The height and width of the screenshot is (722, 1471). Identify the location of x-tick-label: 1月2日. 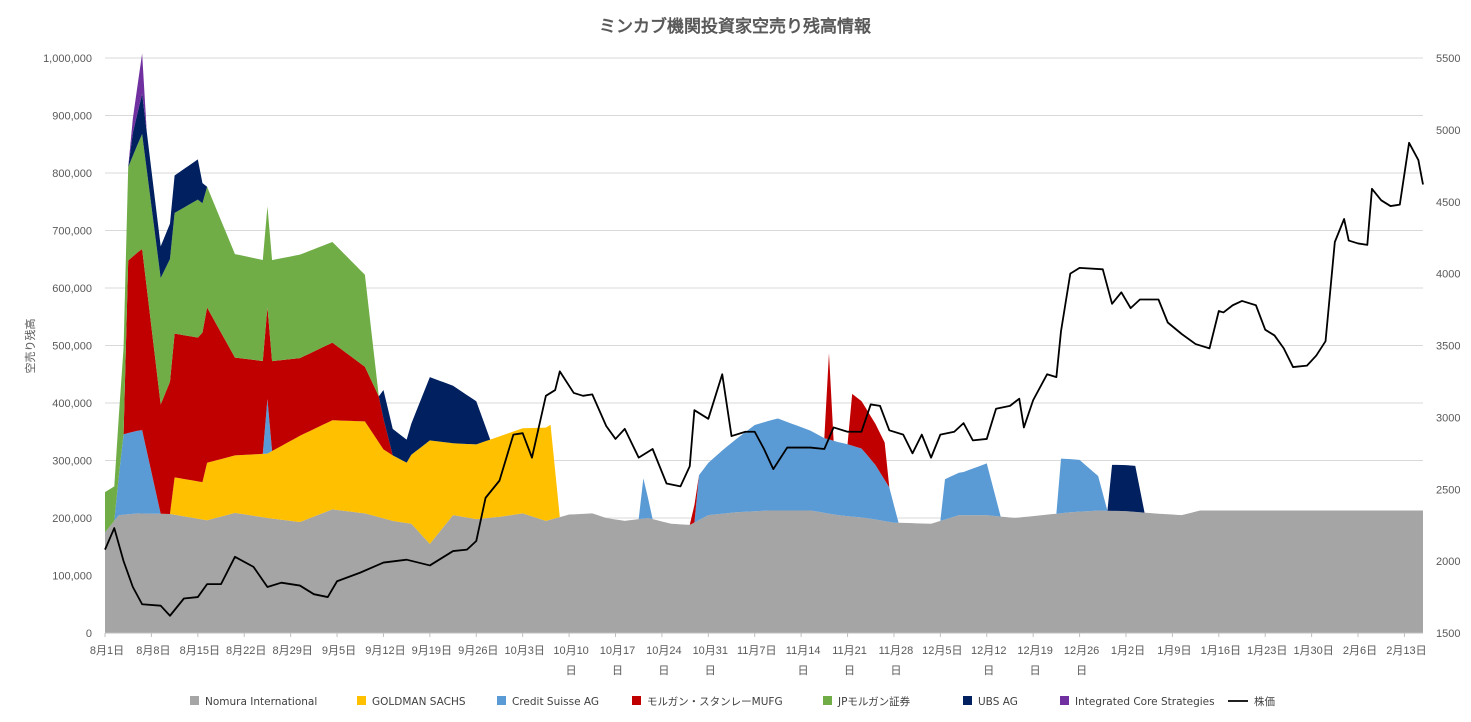
(1128, 651).